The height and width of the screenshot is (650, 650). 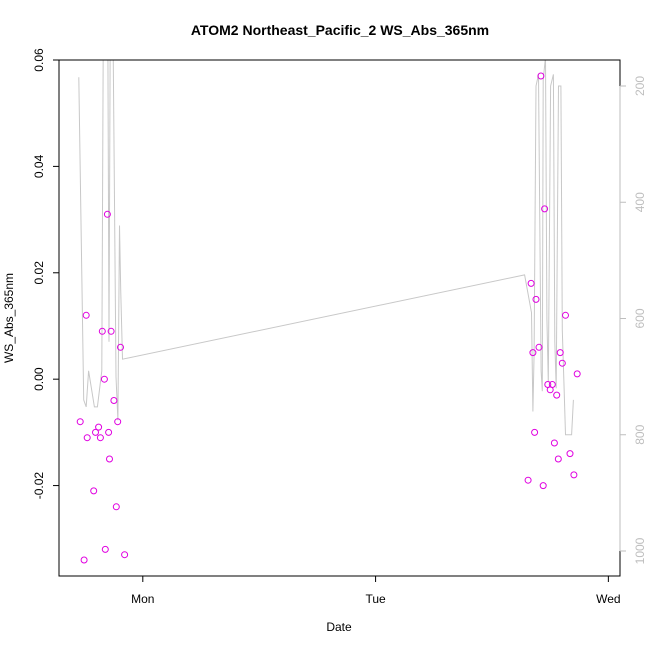 What do you see at coordinates (339, 627) in the screenshot?
I see `x-axis-label: Date` at bounding box center [339, 627].